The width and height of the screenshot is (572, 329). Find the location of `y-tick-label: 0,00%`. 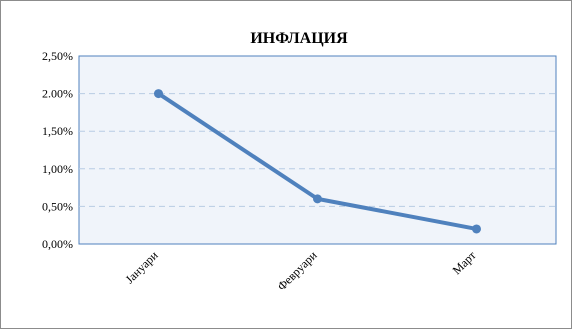

y-tick-label: 0,00% is located at coordinates (57, 244).